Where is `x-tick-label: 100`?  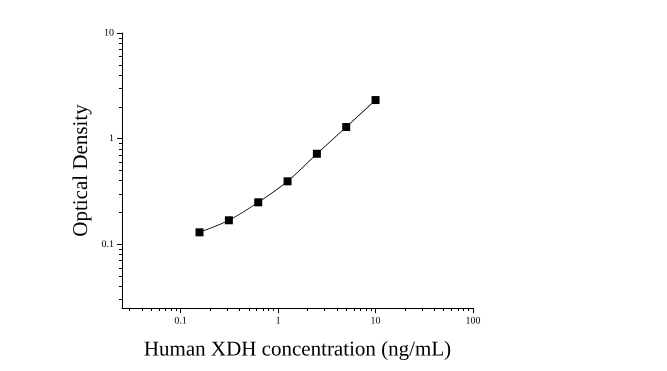
x-tick-label: 100 is located at coordinates (473, 321).